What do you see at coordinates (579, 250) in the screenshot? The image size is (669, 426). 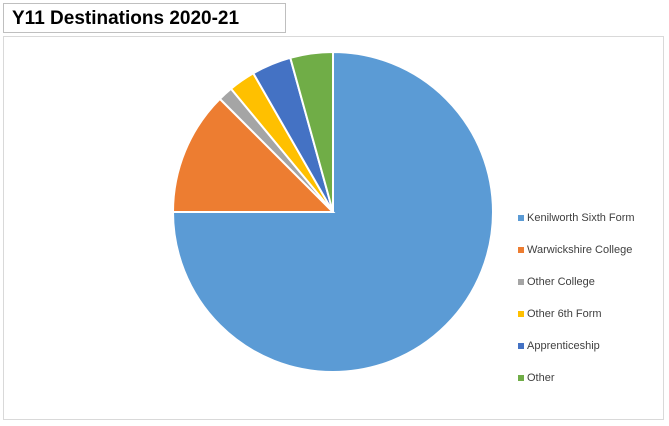 I see `legend-label: Warwickshire College` at bounding box center [579, 250].